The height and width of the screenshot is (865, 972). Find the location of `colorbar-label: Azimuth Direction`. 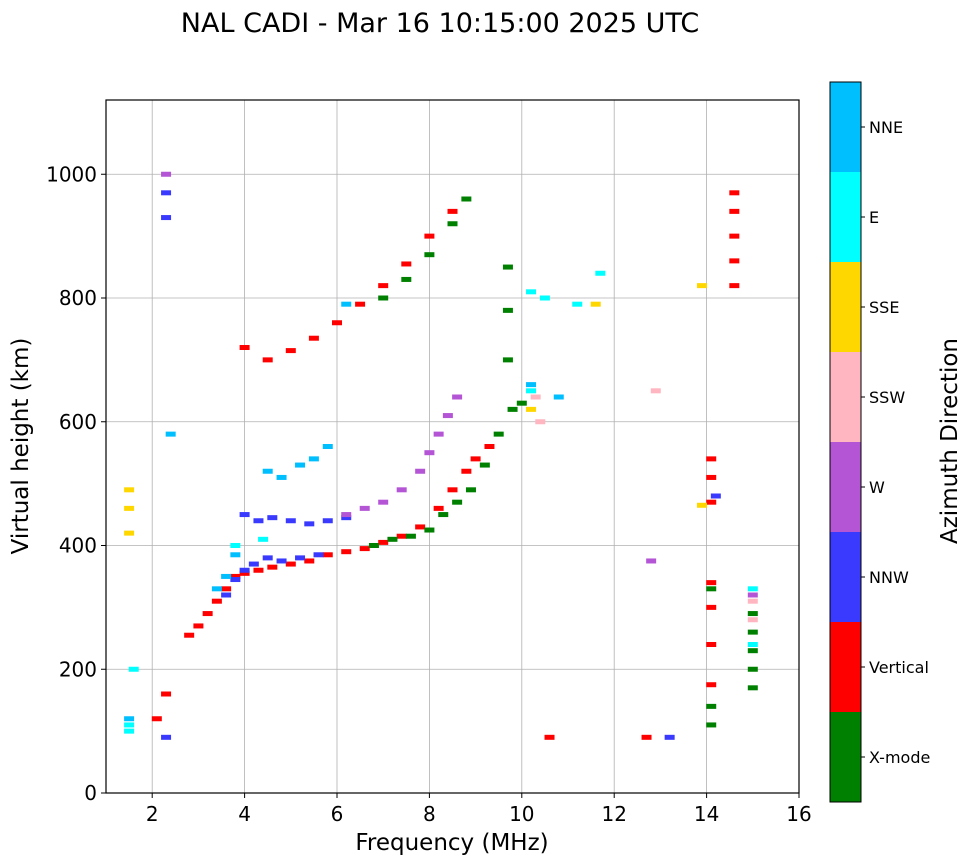

colorbar-label: Azimuth Direction is located at coordinates (950, 441).